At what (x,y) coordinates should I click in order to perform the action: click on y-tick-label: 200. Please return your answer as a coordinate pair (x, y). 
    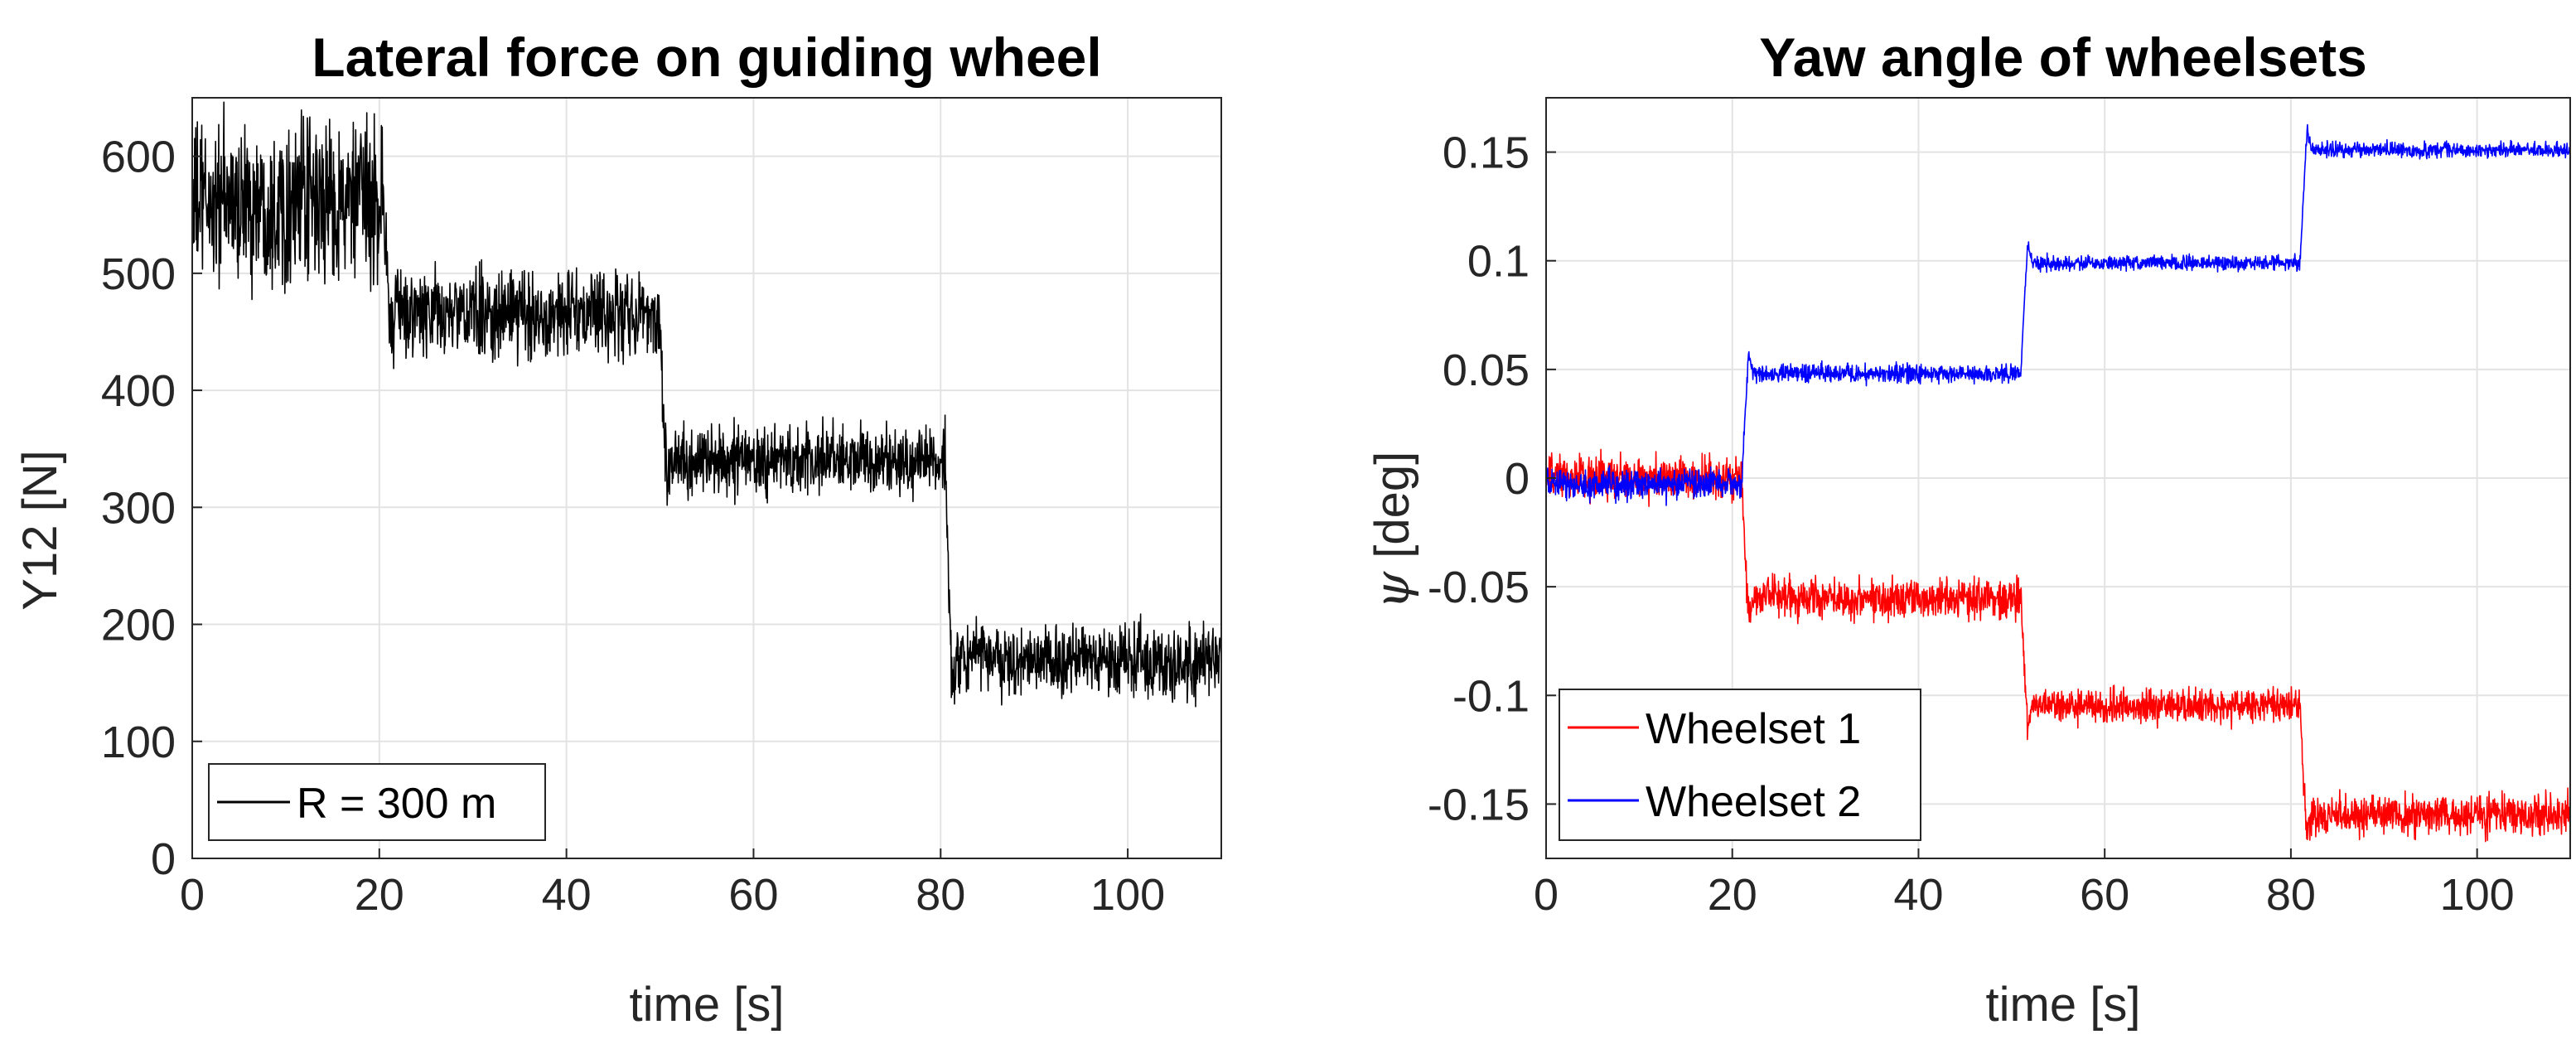
    Looking at the image, I should click on (138, 625).